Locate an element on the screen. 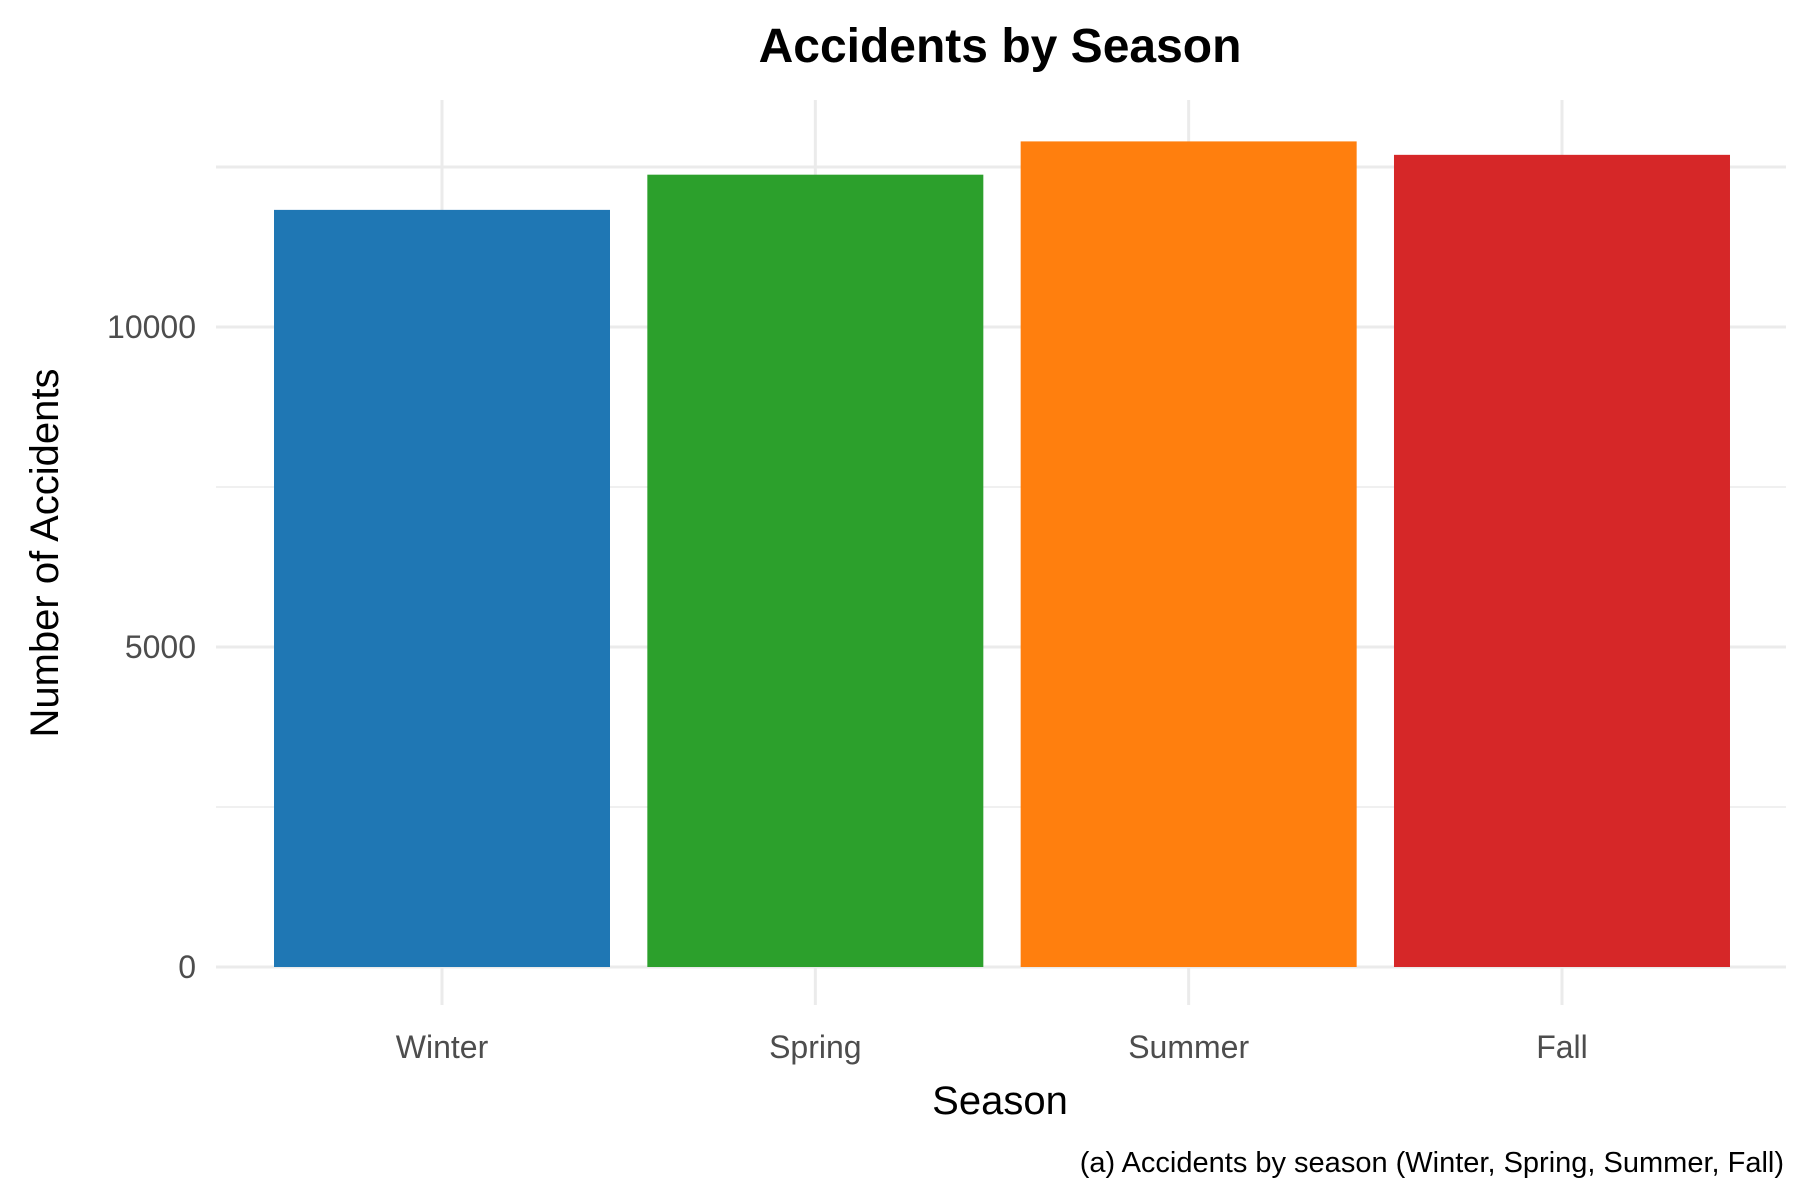 Image resolution: width=1800 pixels, height=1200 pixels. bar-fall is located at coordinates (1561, 561).